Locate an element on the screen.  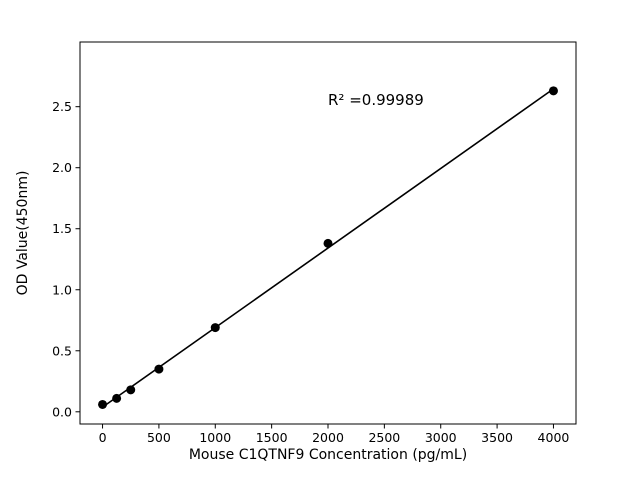
x-tick-label: 4000 is located at coordinates (554, 437).